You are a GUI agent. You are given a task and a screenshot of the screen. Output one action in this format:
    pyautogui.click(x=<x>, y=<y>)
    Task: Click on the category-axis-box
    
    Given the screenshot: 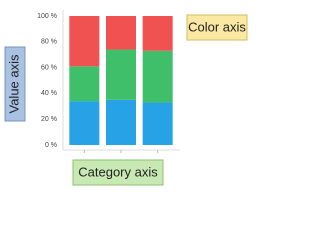 What is the action you would take?
    pyautogui.click(x=118, y=172)
    